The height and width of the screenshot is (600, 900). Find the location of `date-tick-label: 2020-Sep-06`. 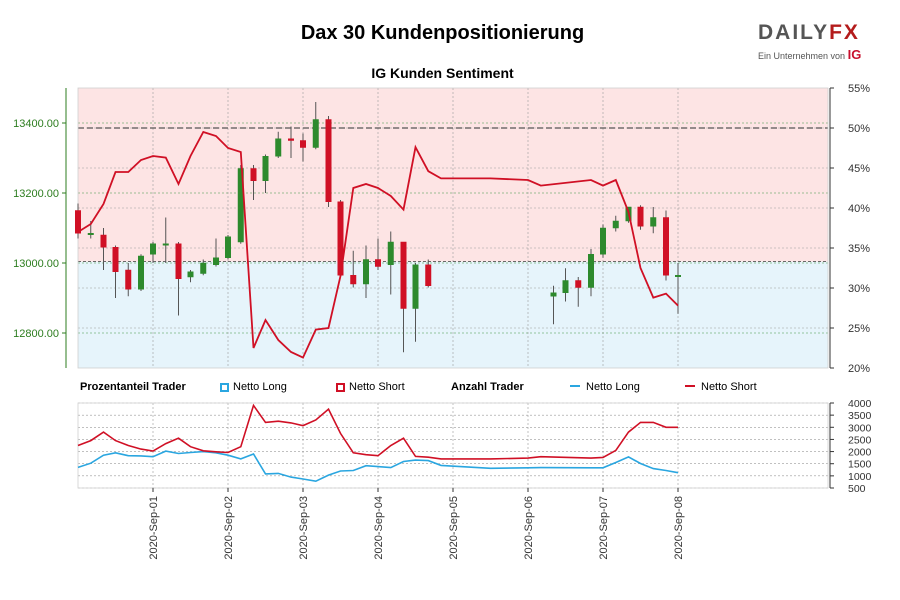

date-tick-label: 2020-Sep-06 is located at coordinates (529, 528).